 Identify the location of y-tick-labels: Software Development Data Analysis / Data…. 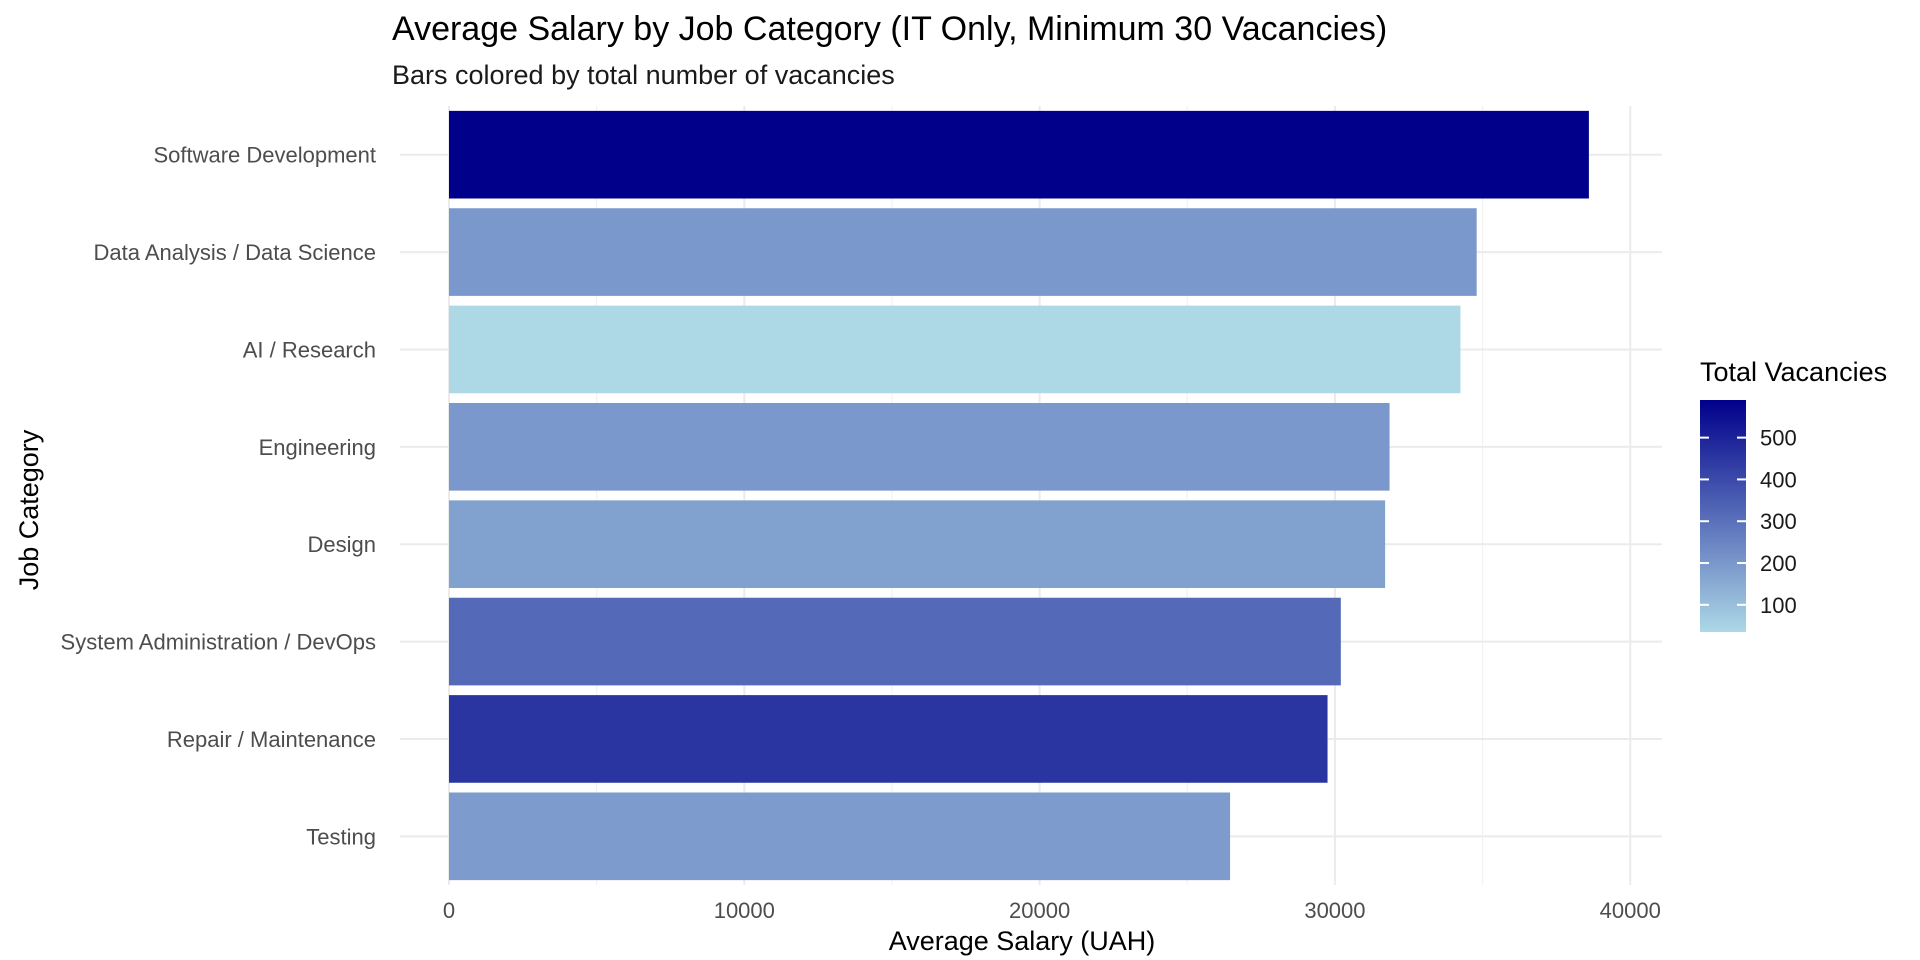
(218, 496).